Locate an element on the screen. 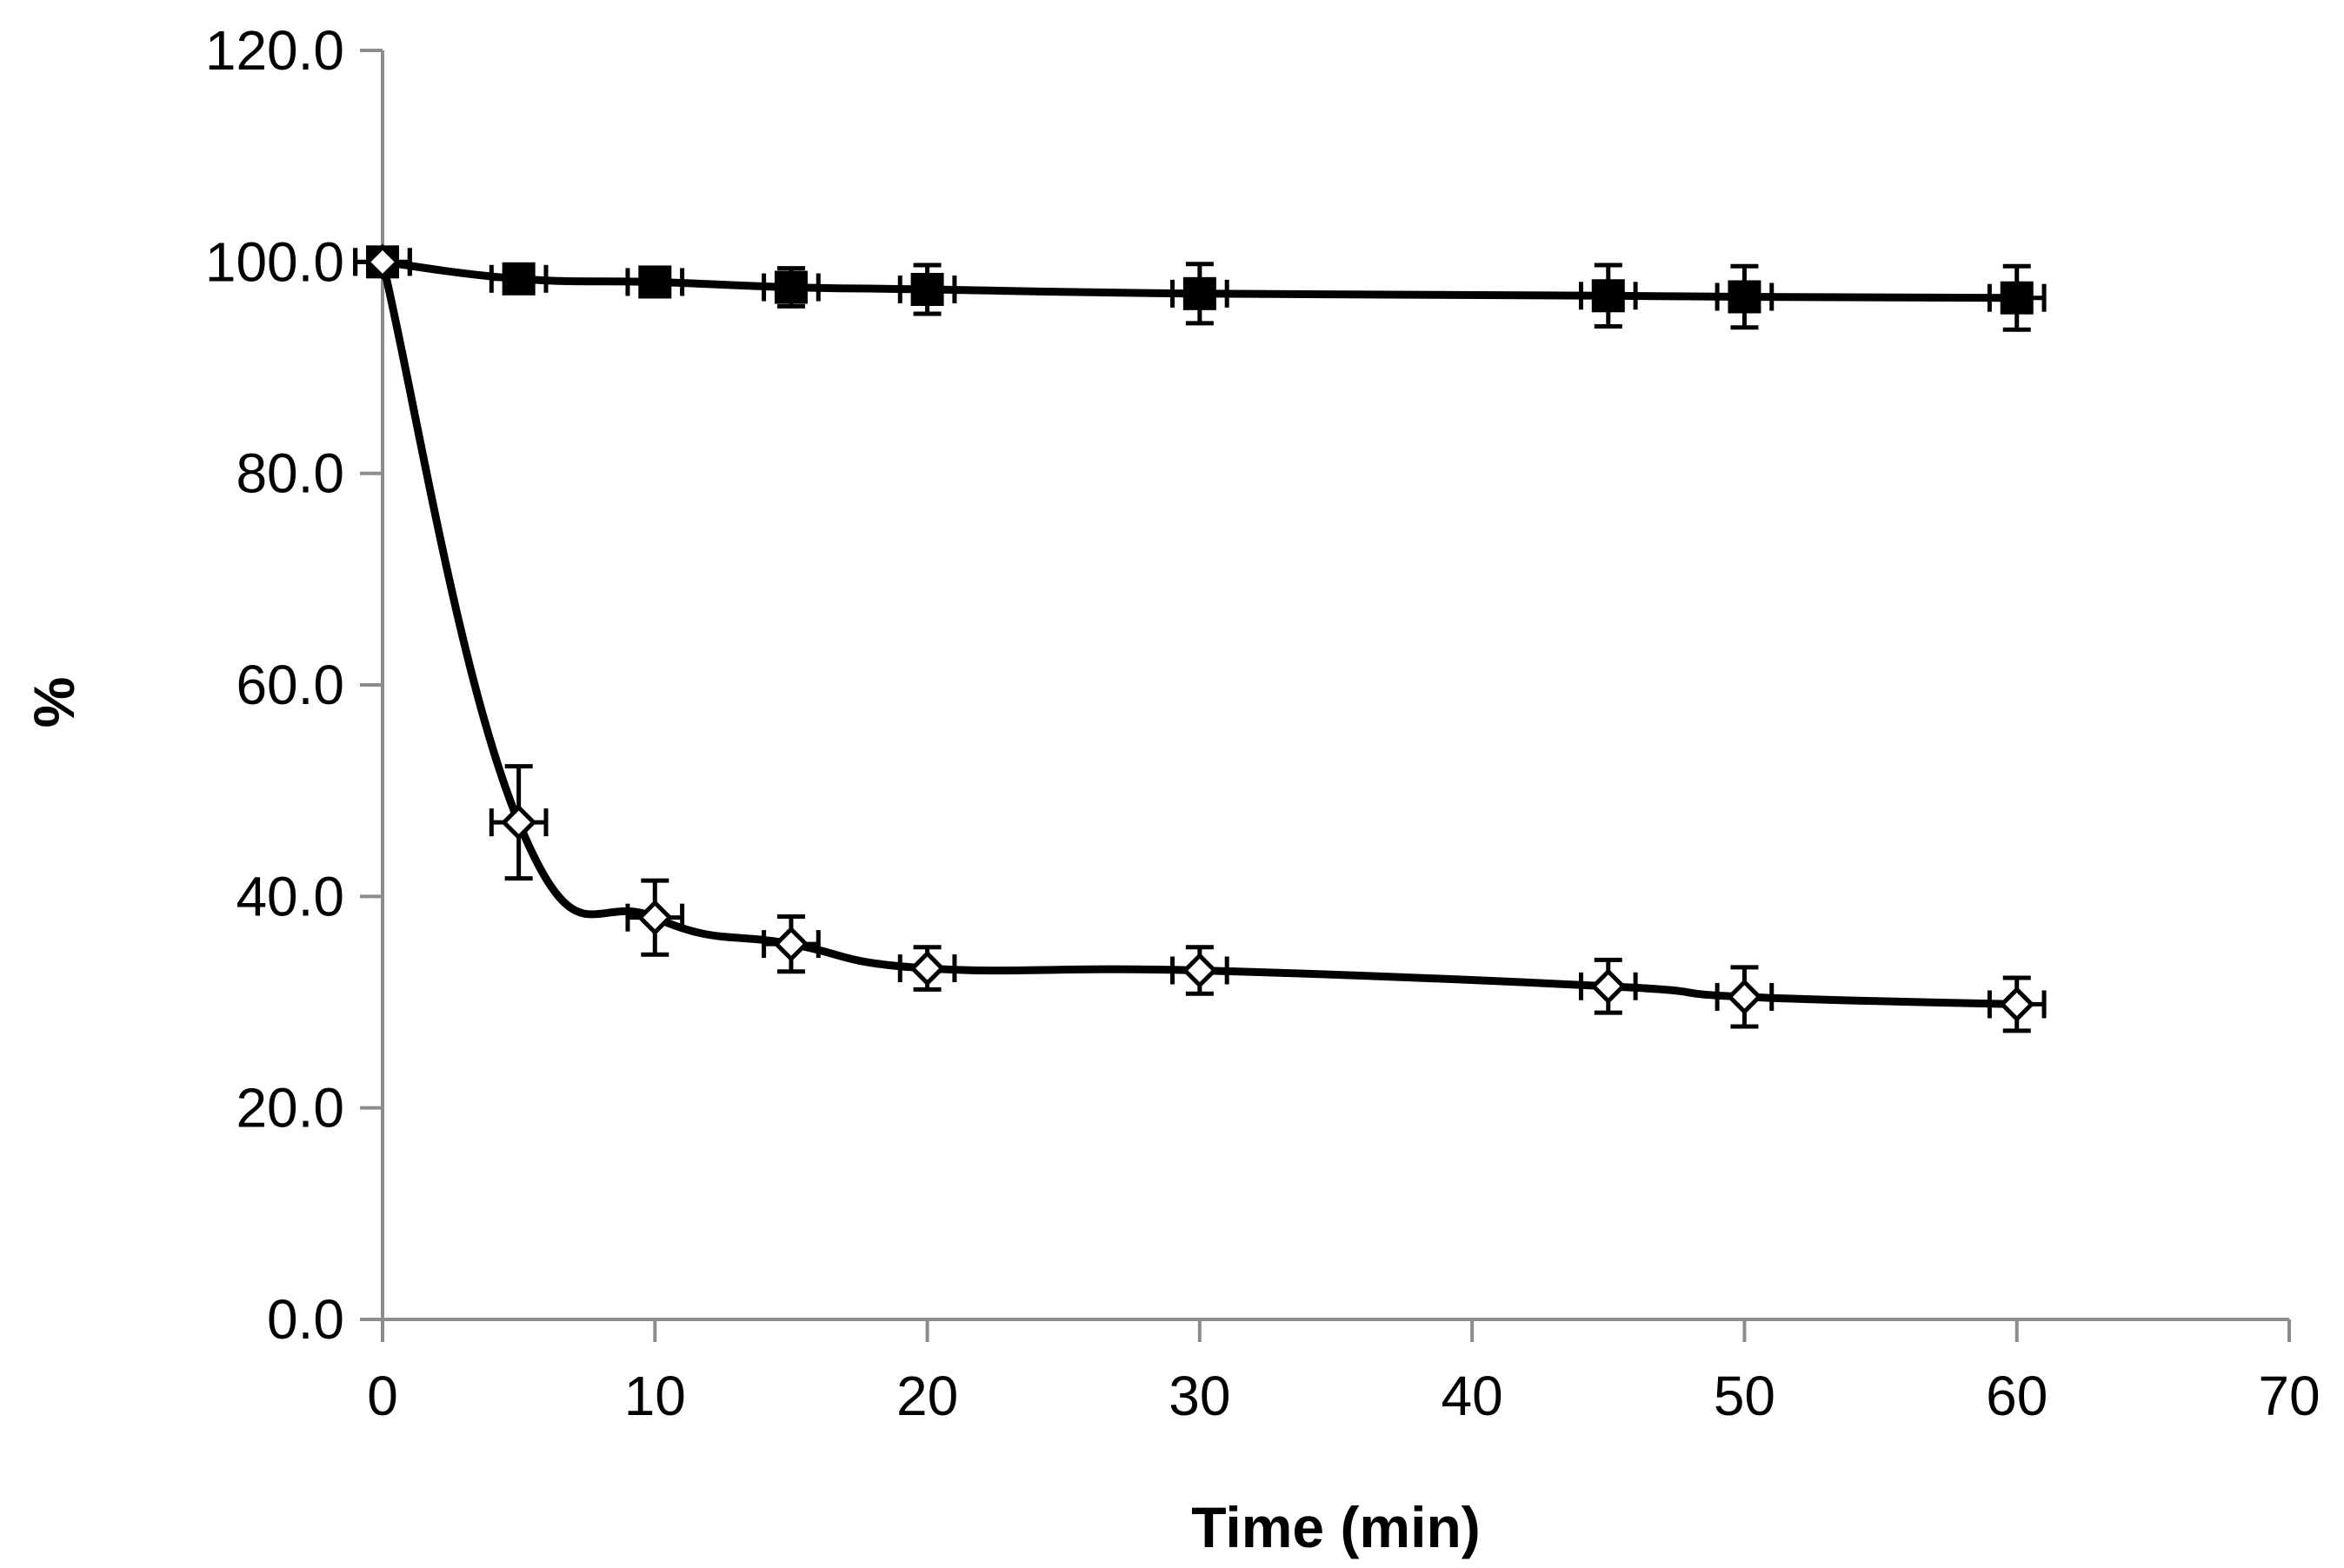 This screenshot has width=2344, height=1568. x-tick-label: 30 is located at coordinates (1199, 1396).